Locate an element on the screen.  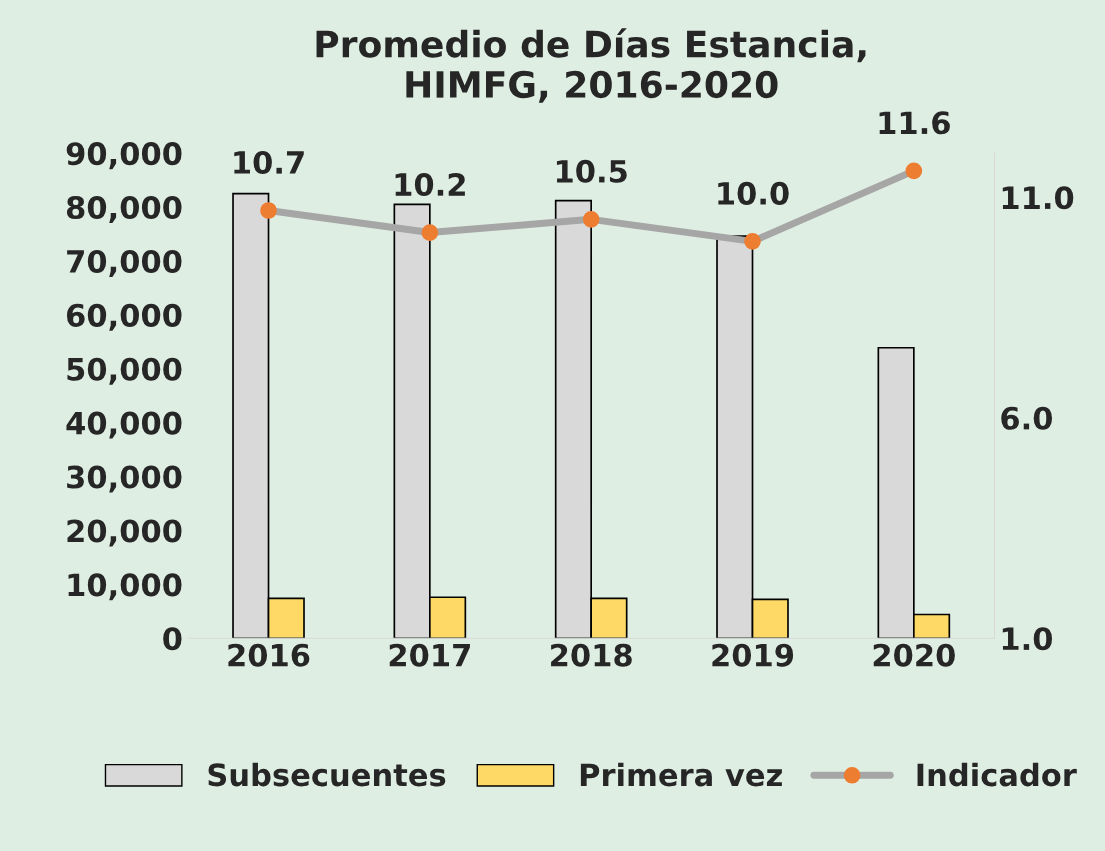
y2-tick-label: 1.0 is located at coordinates (1027, 639).